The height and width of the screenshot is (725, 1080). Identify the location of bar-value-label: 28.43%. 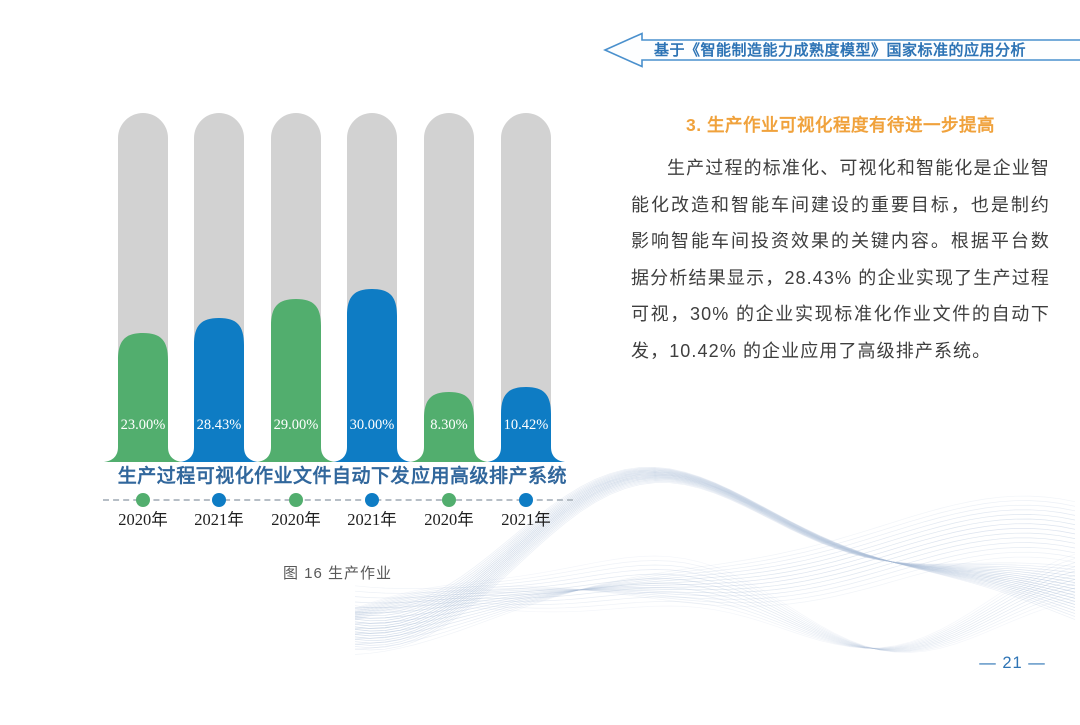
(219, 425).